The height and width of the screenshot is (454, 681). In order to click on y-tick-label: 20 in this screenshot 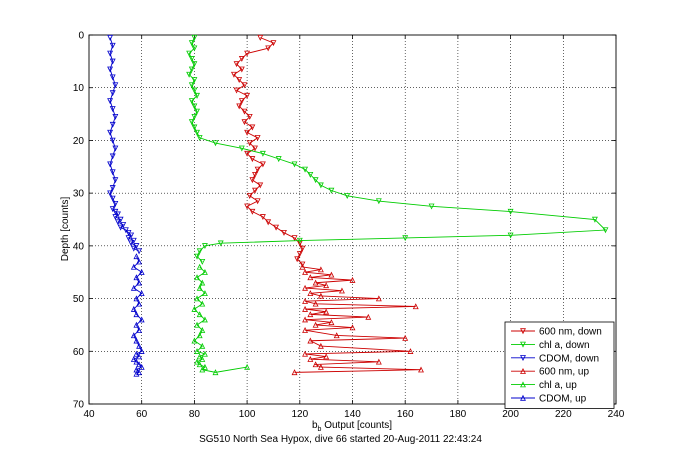, I will do `click(79, 141)`.